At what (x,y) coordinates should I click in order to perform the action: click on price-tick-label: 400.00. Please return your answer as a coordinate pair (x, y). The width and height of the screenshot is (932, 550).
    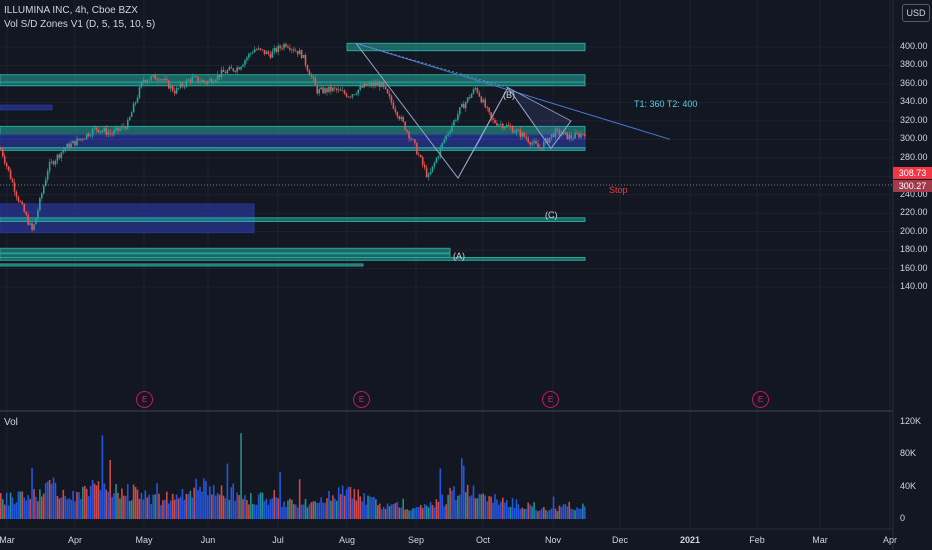
    Looking at the image, I should click on (914, 46).